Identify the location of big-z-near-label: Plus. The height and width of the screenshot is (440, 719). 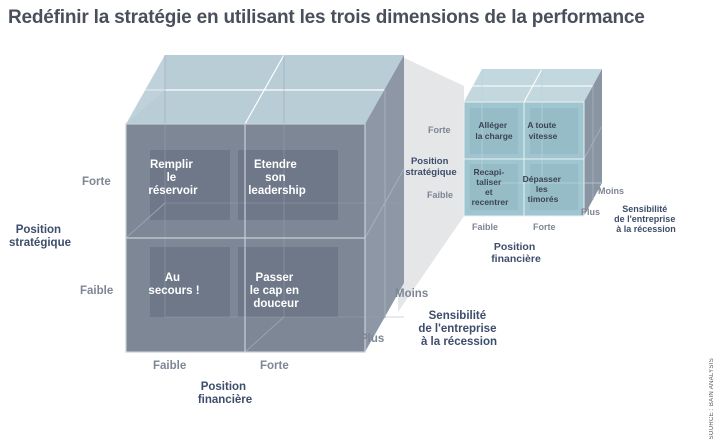
(372, 339).